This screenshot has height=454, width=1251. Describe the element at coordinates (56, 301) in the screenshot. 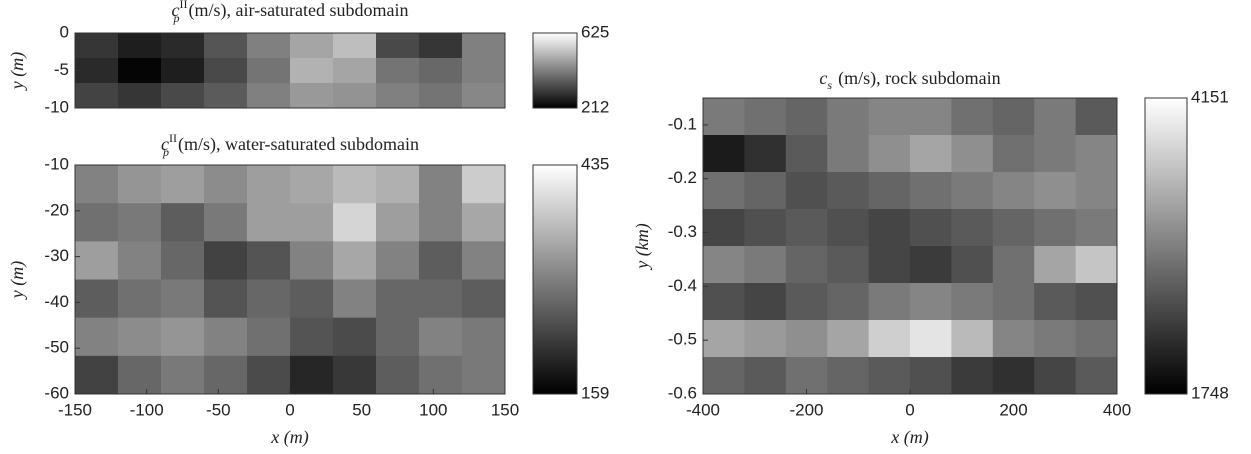

I see `y-tick-label: -40` at that location.